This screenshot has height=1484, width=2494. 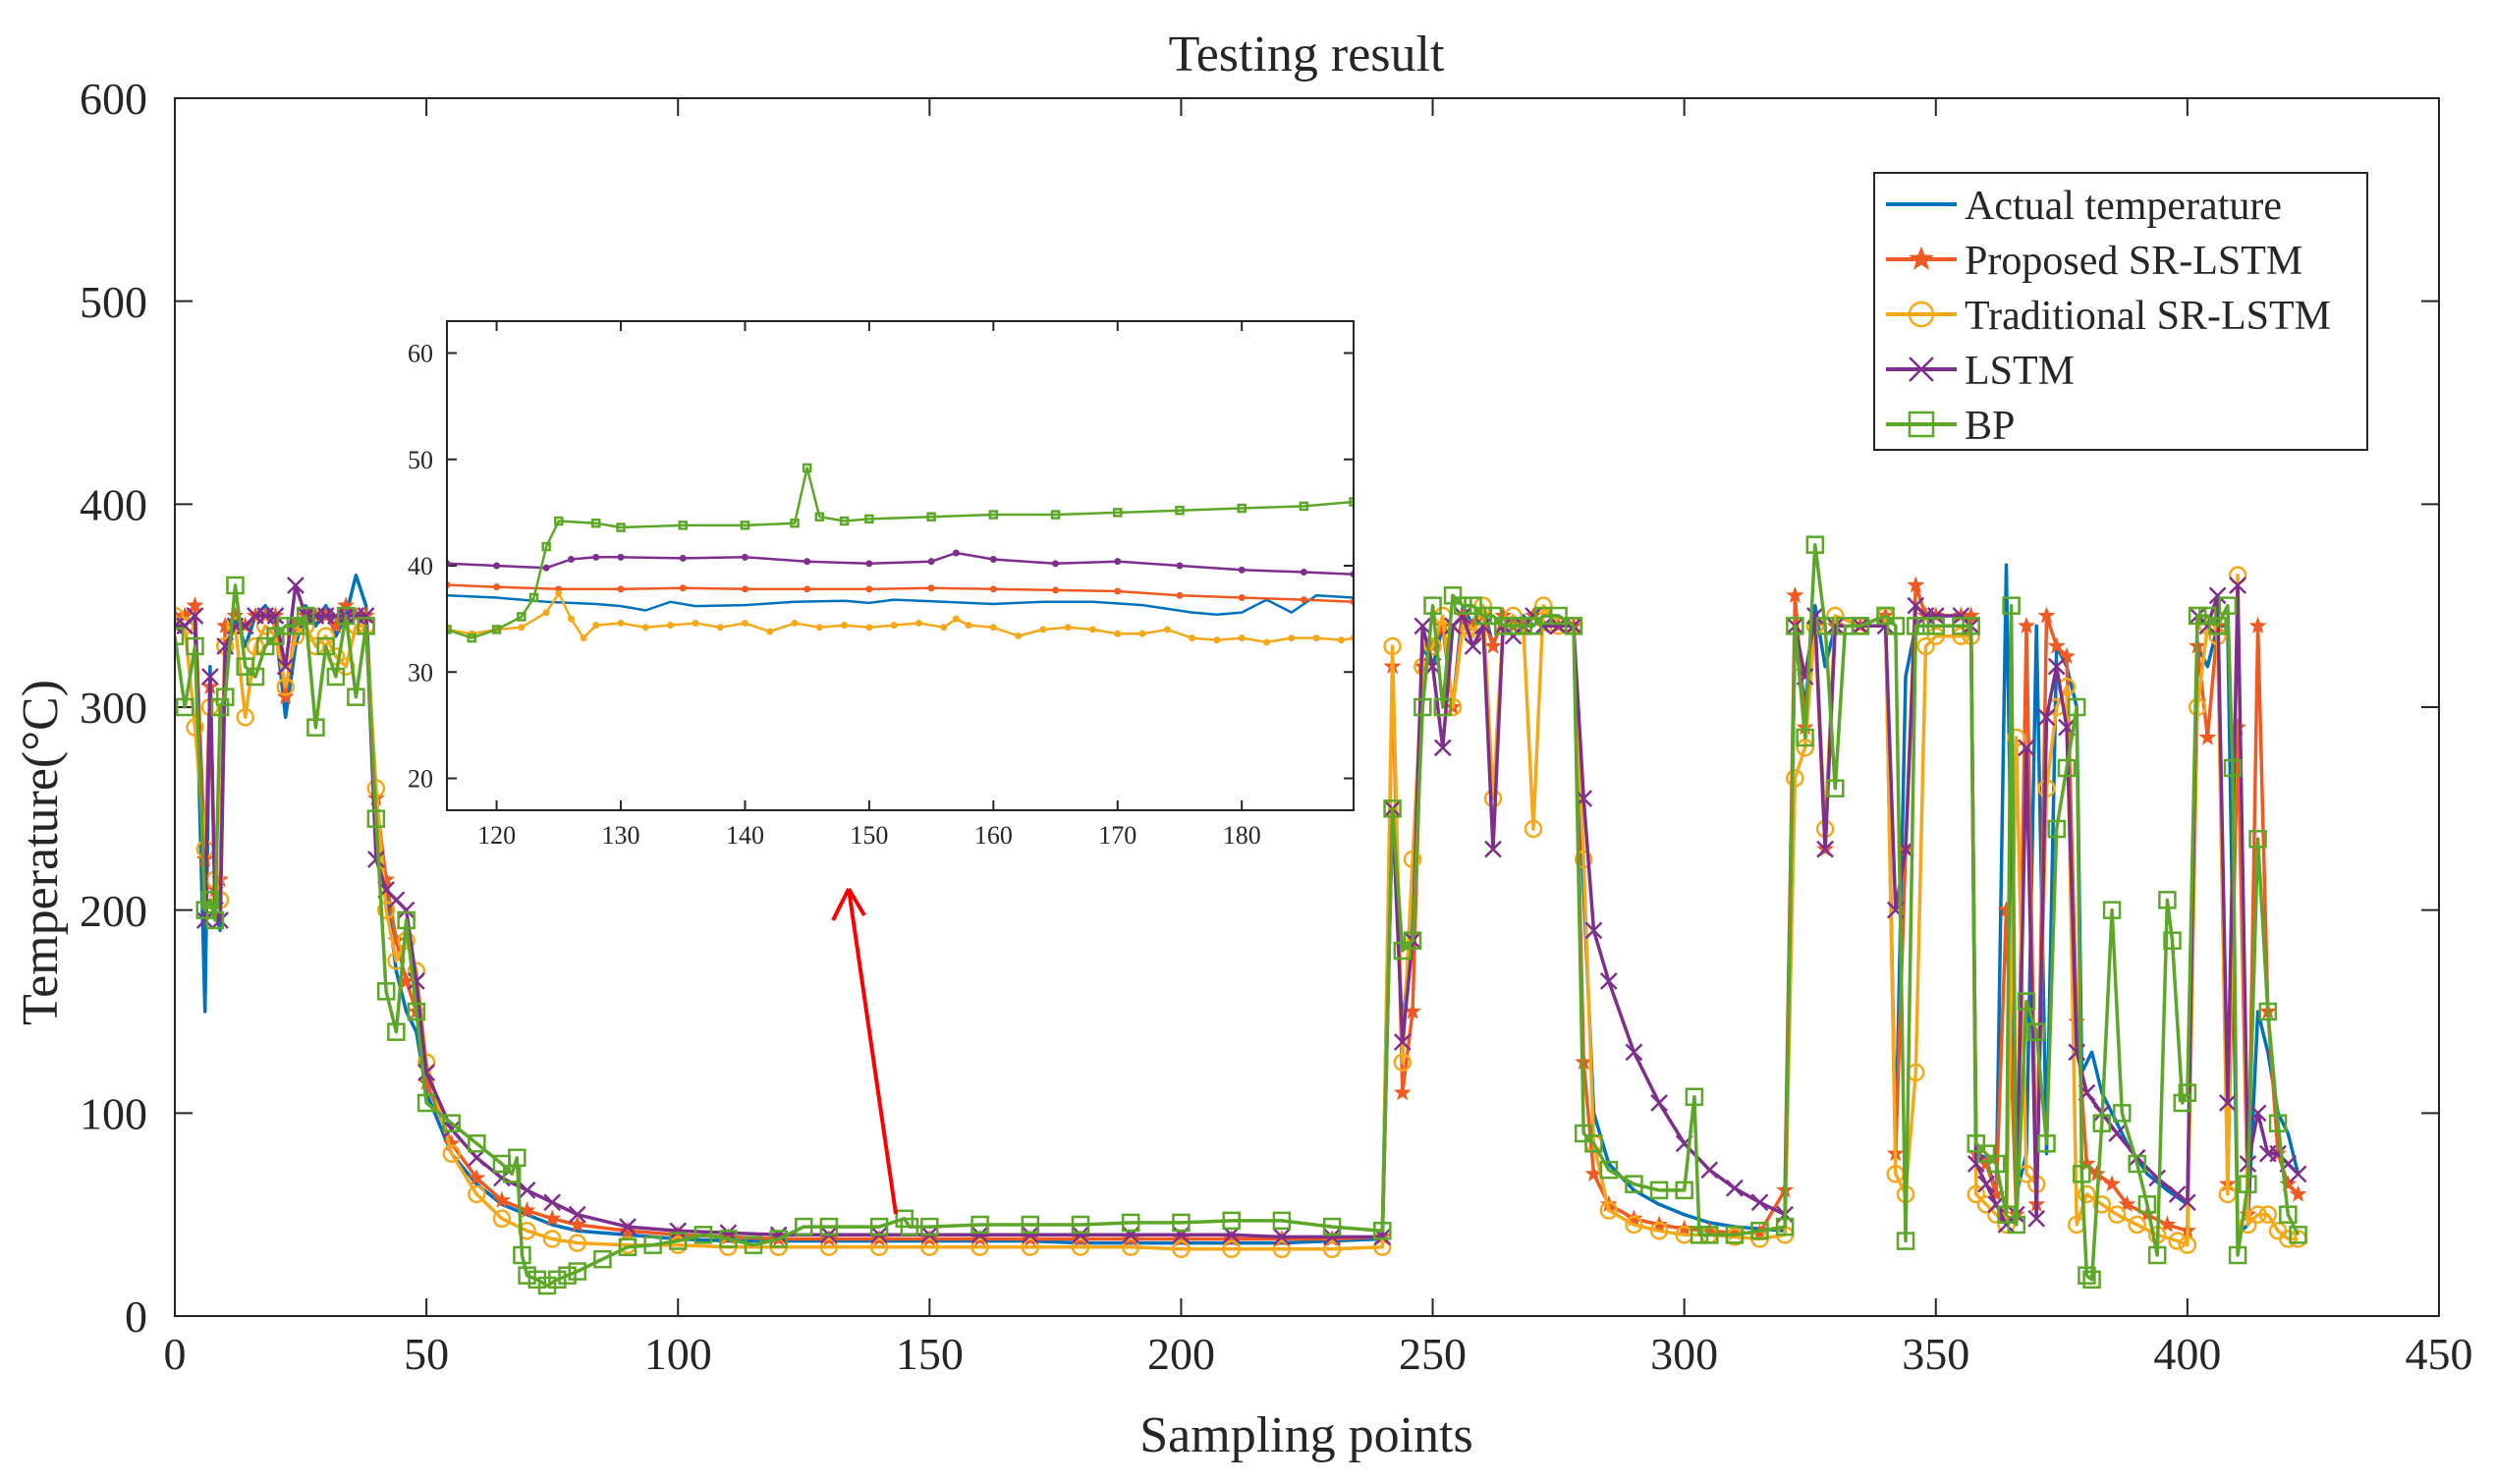 What do you see at coordinates (420, 672) in the screenshot?
I see `inset-y-tick-label: 30` at bounding box center [420, 672].